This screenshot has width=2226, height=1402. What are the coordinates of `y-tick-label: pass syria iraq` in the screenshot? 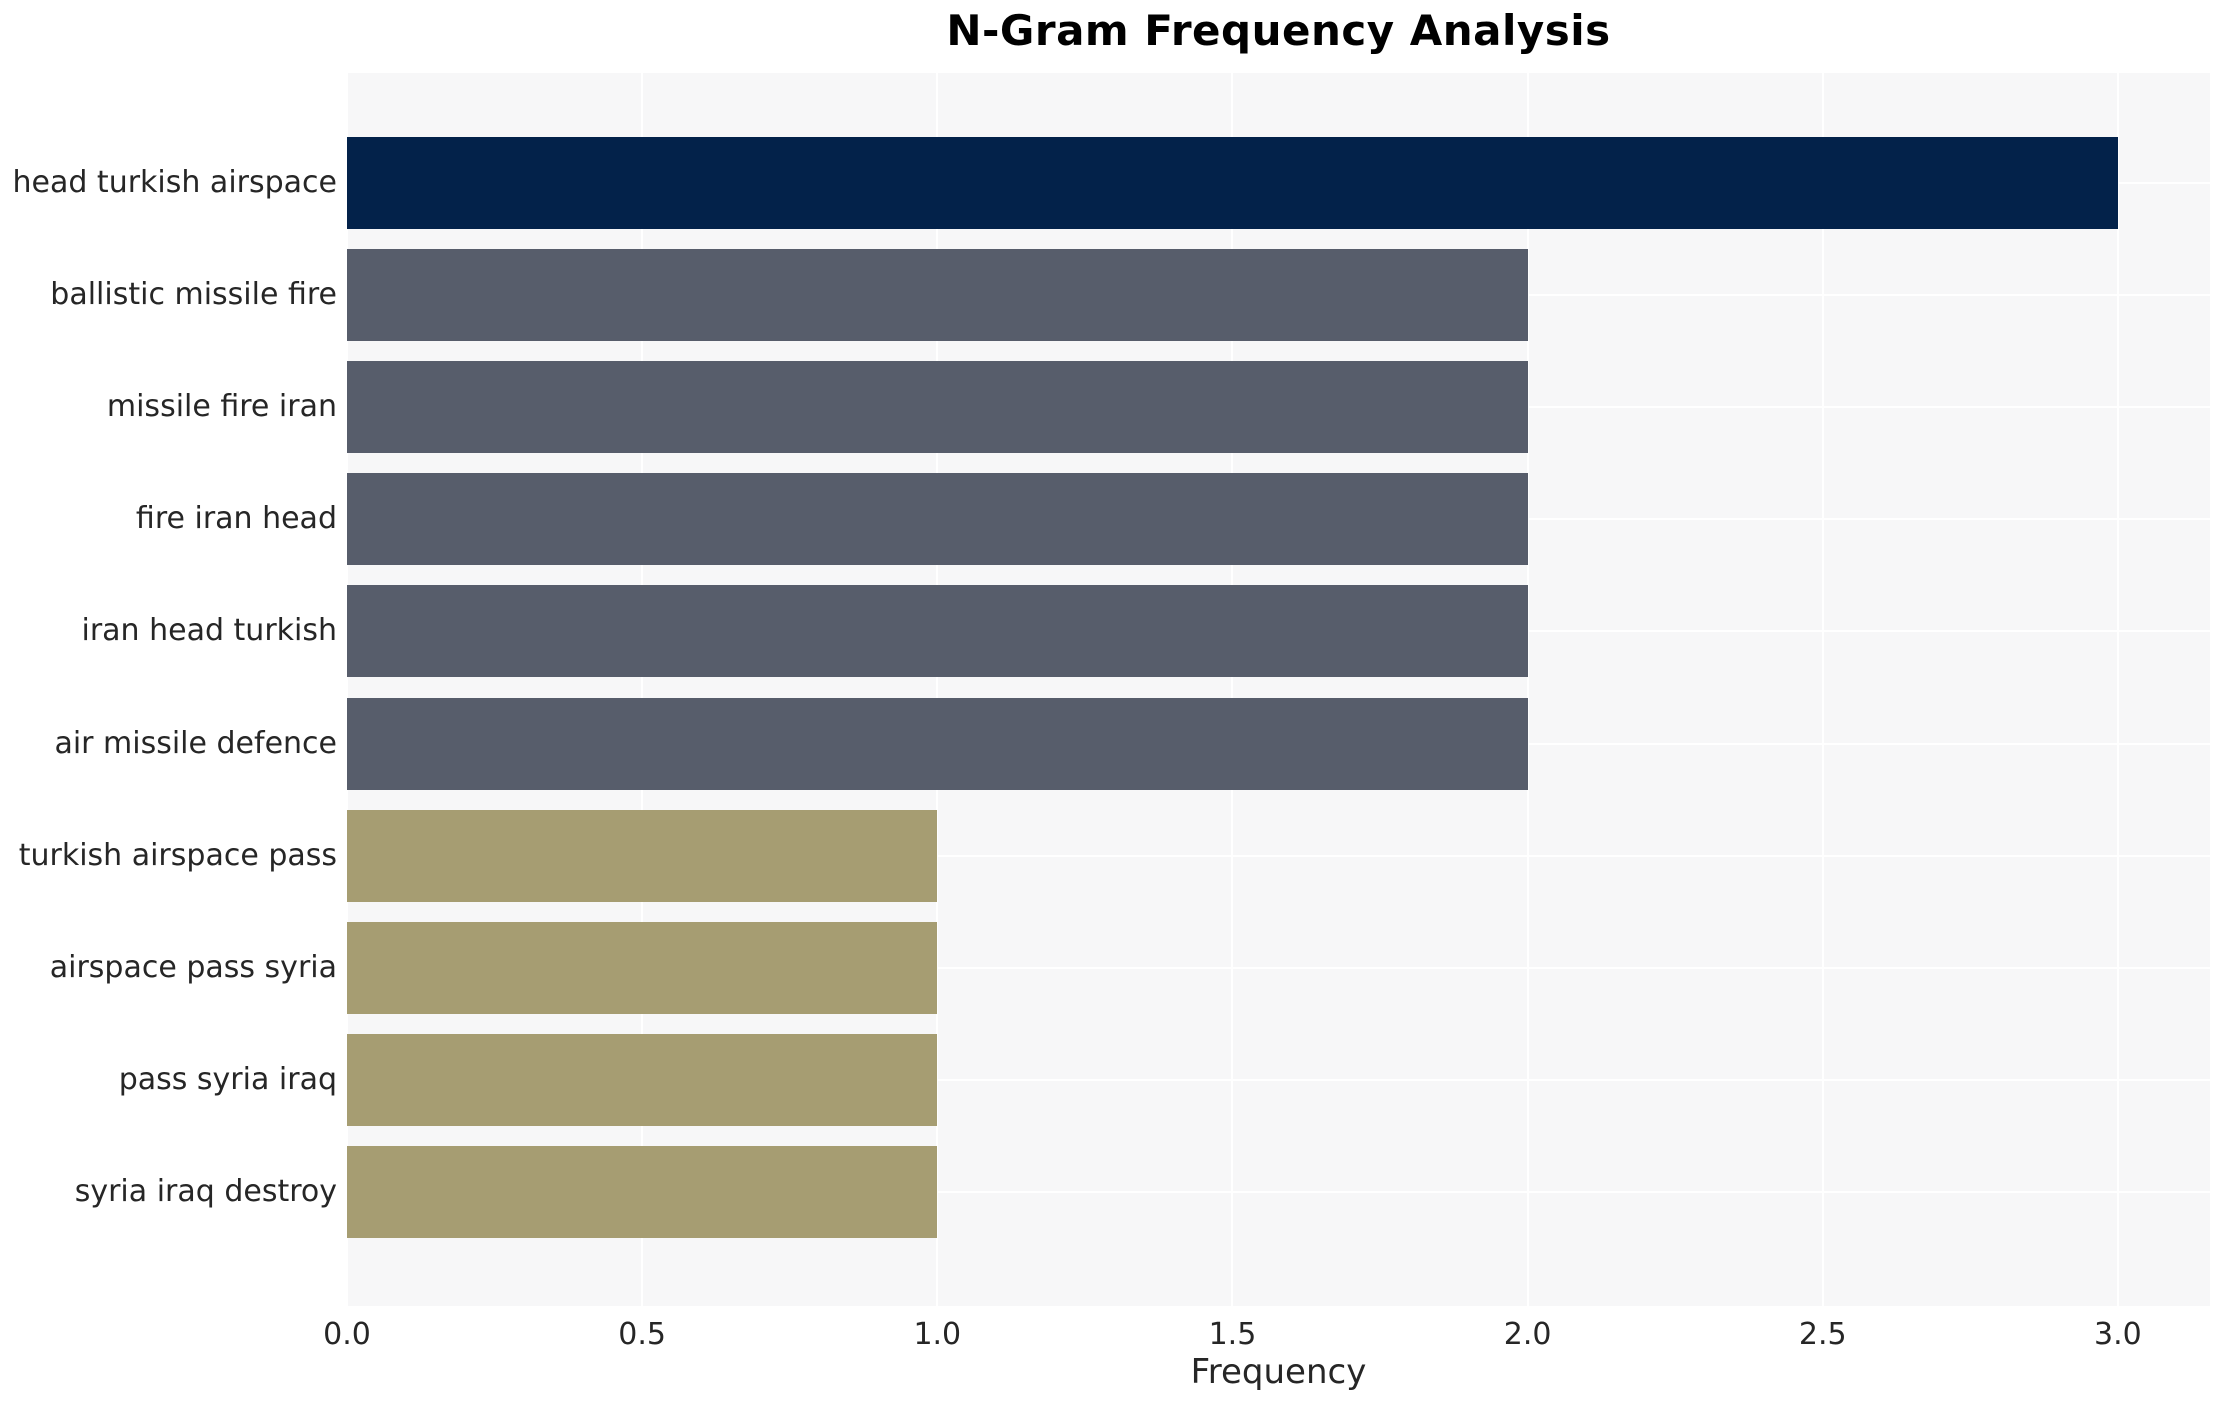 It's located at (227, 1079).